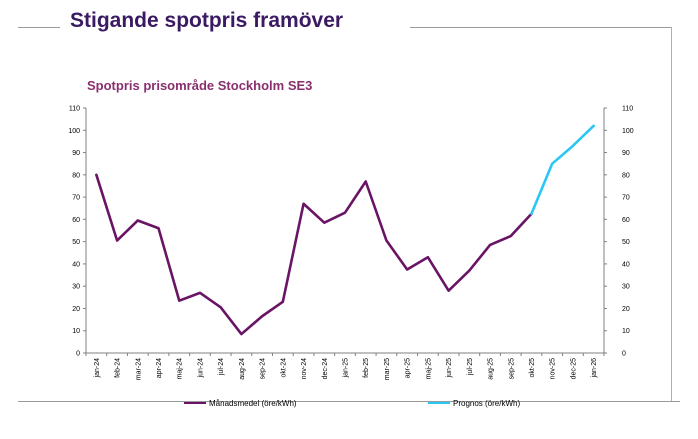 The width and height of the screenshot is (698, 439). Describe the element at coordinates (253, 403) in the screenshot. I see `legend-label-monthly: Månadsmedel (öre/kWh)` at that location.